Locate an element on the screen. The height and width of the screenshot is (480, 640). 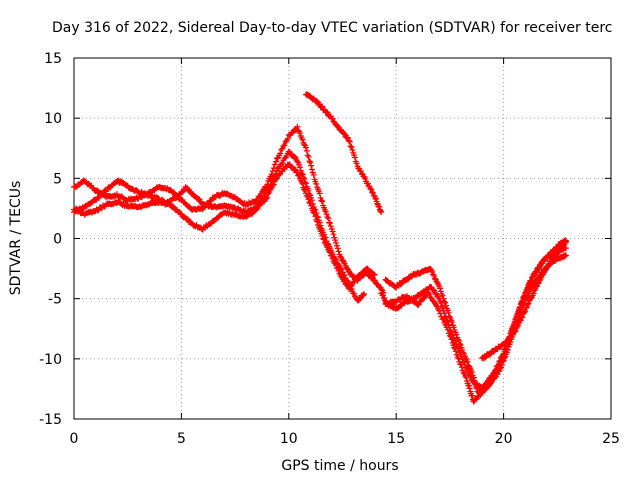
x-tick-label: 25 is located at coordinates (611, 439).